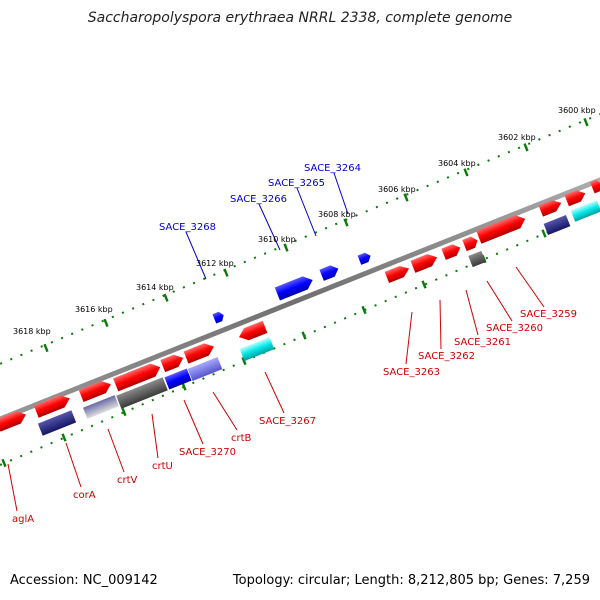 The width and height of the screenshot is (600, 600). What do you see at coordinates (277, 239) in the screenshot?
I see `kbp-label-3610: 3610 kbp` at bounding box center [277, 239].